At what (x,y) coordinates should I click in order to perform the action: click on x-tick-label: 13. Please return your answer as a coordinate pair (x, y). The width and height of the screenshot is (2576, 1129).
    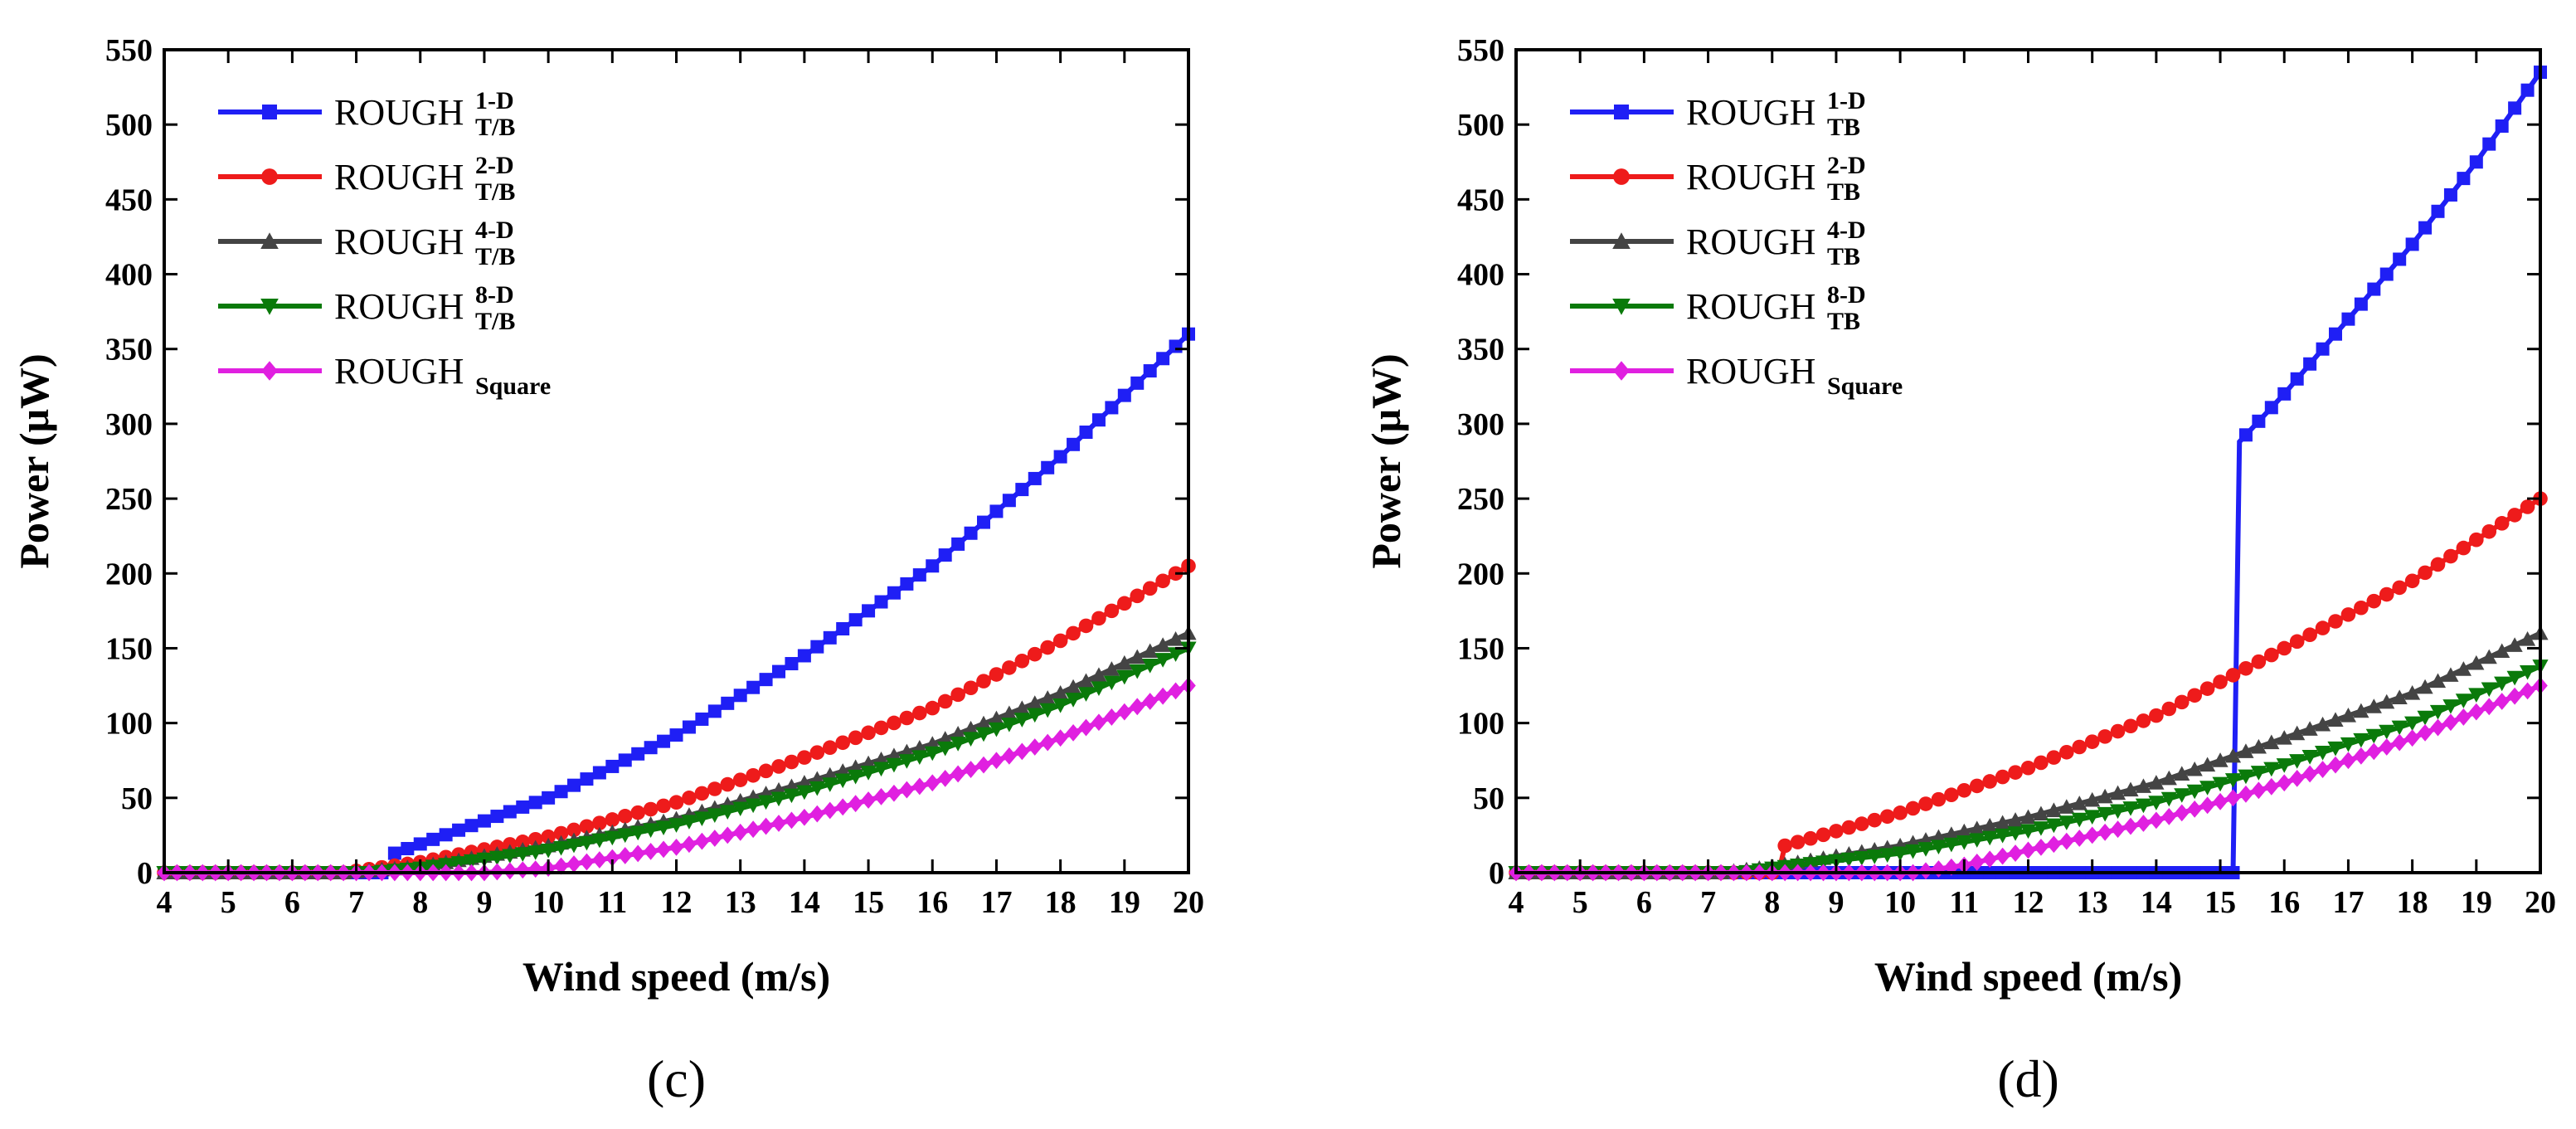
    Looking at the image, I should click on (2093, 902).